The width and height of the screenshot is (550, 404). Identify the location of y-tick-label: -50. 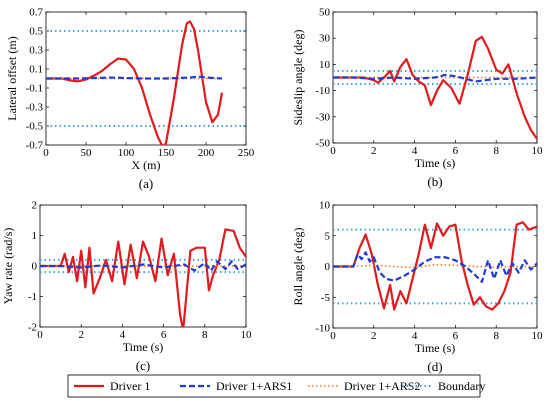
(322, 144).